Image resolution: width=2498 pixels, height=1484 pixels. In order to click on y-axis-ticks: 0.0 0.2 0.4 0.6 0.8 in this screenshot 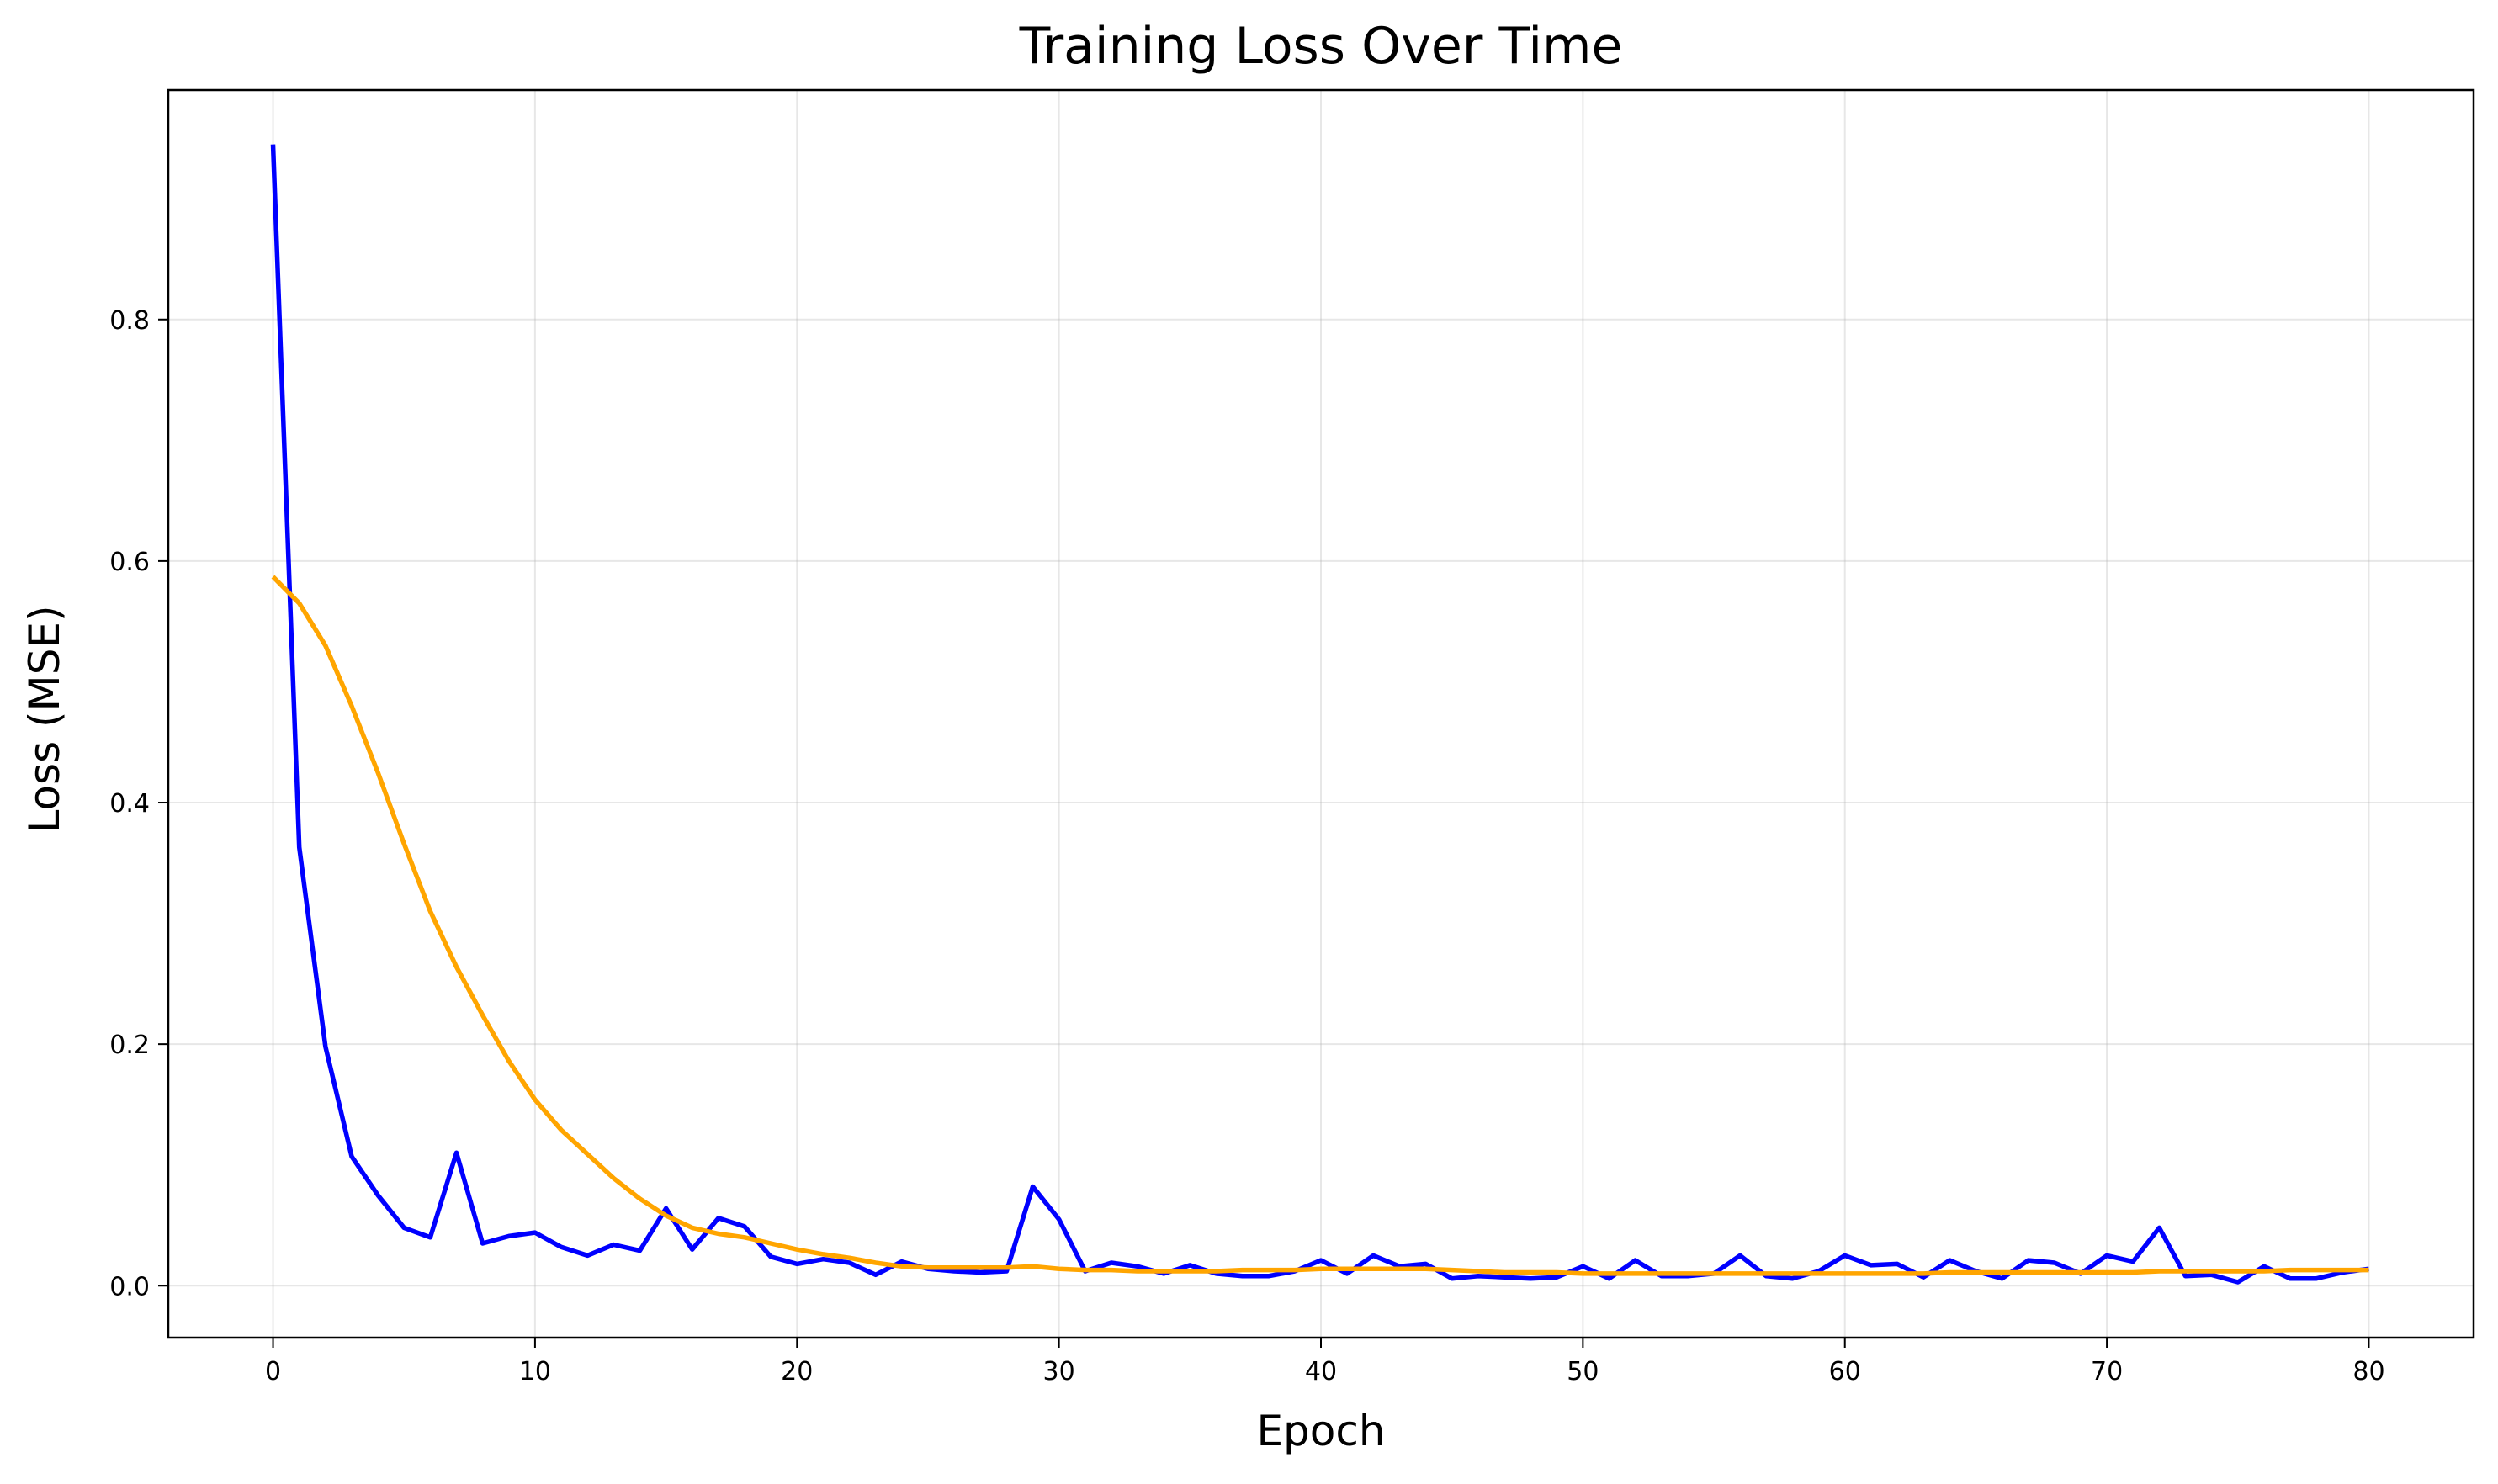, I will do `click(138, 803)`.